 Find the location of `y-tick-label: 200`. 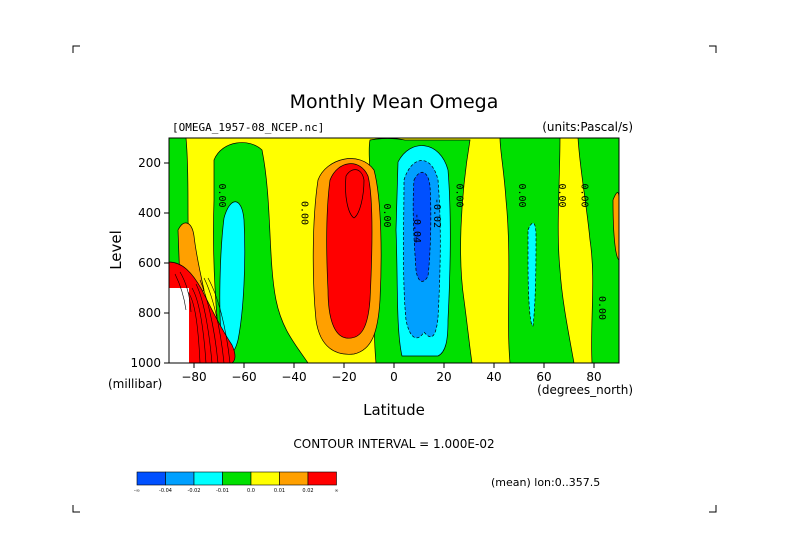

y-tick-label: 200 is located at coordinates (149, 163).